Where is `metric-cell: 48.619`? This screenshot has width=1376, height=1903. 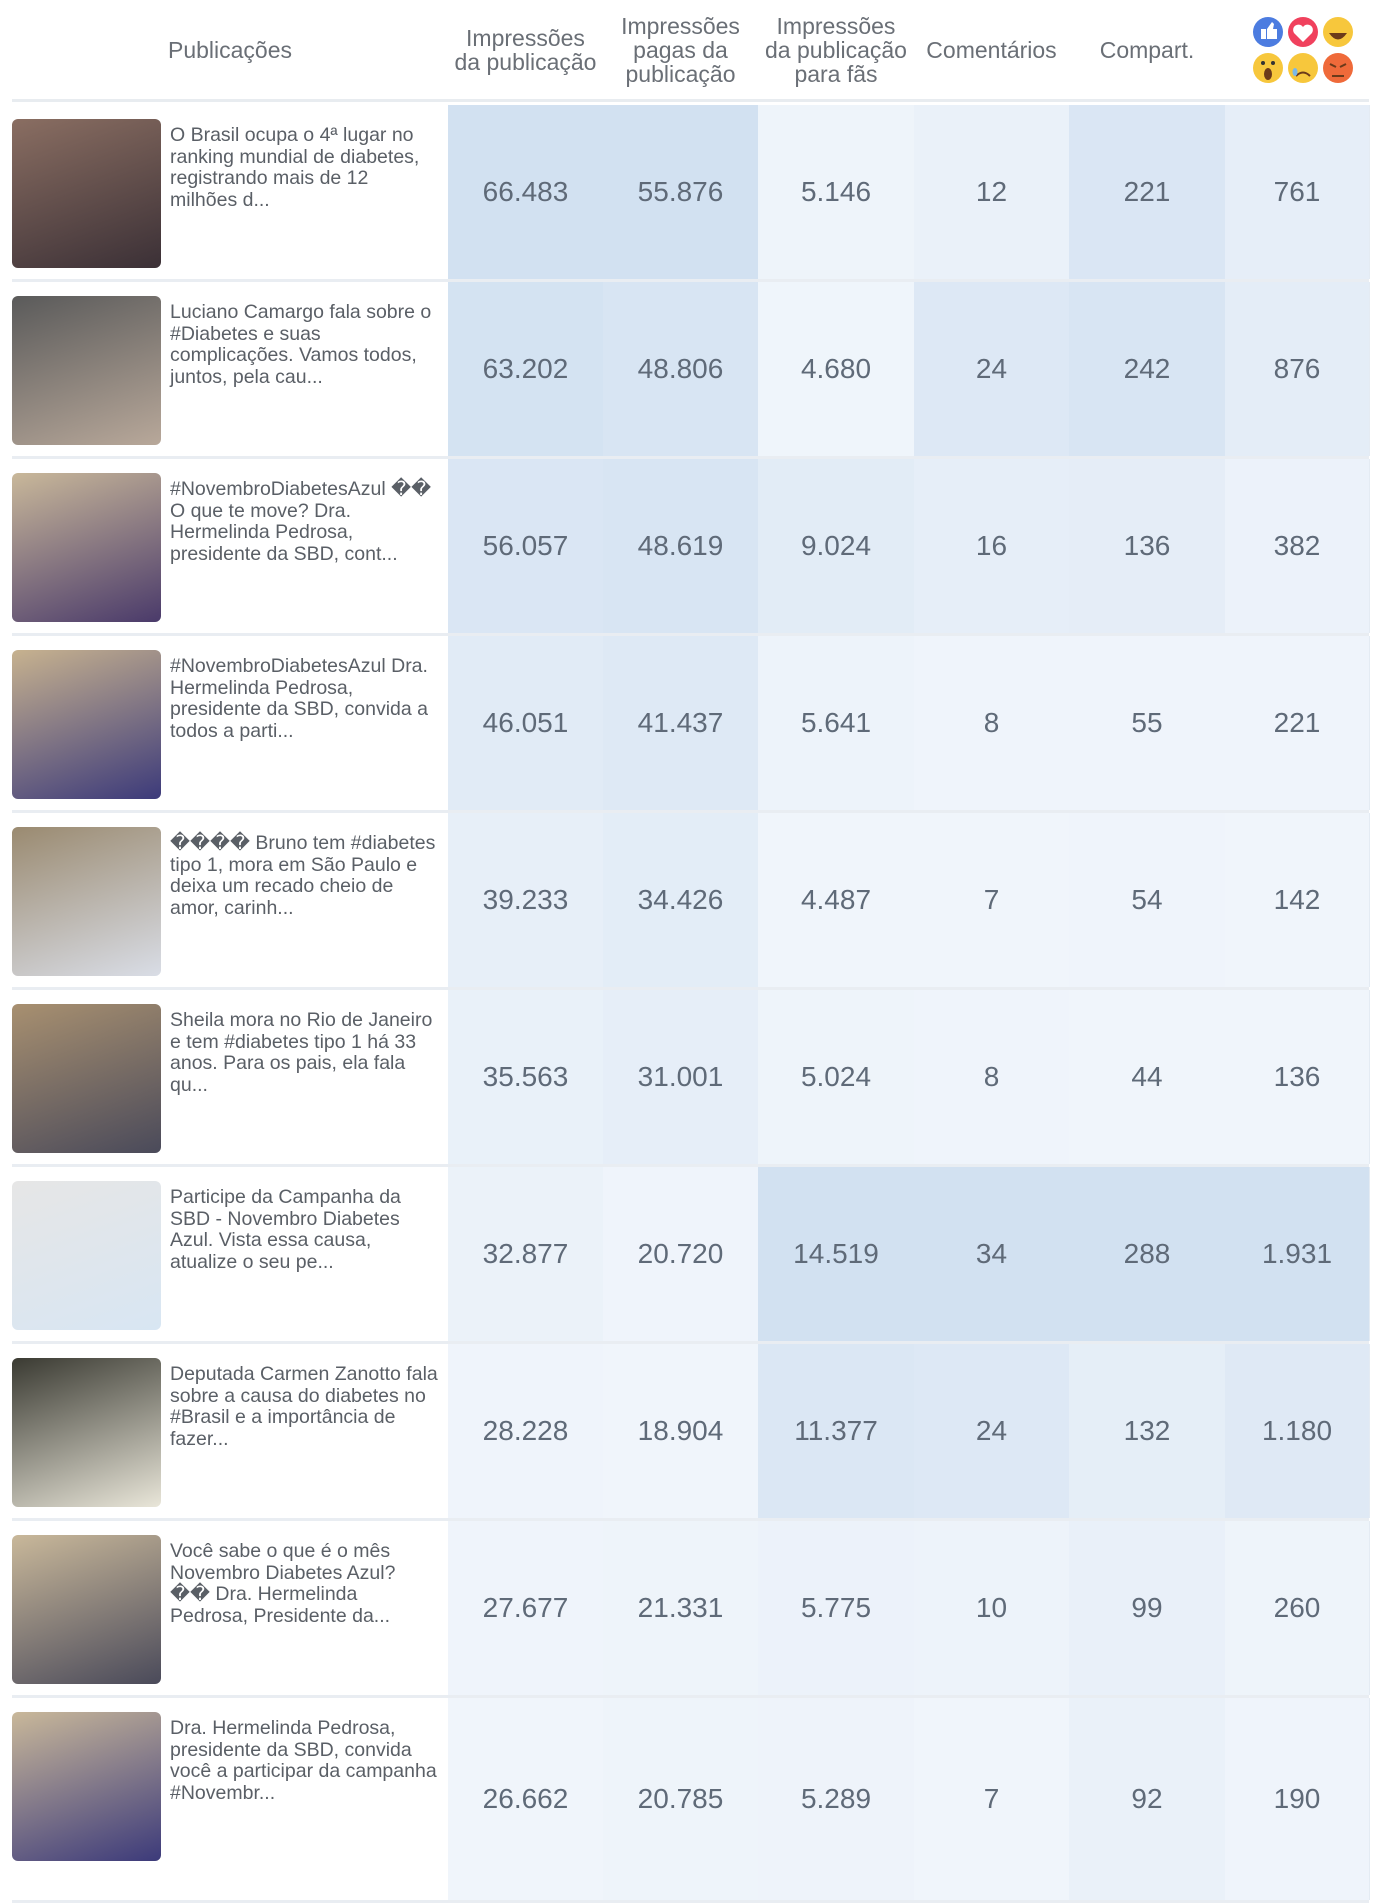 metric-cell: 48.619 is located at coordinates (681, 546).